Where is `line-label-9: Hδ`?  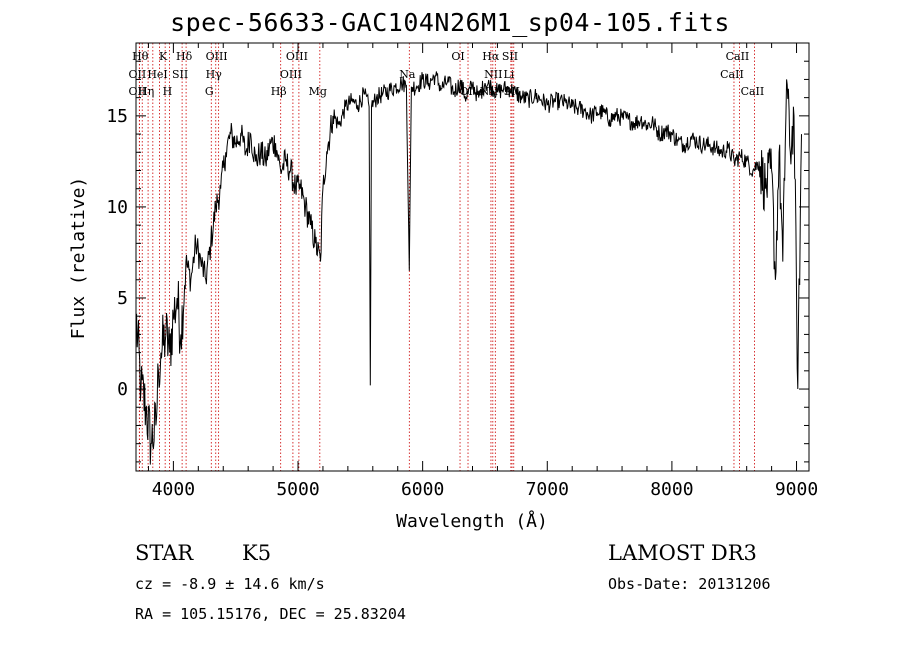
line-label-9: Hδ is located at coordinates (184, 56).